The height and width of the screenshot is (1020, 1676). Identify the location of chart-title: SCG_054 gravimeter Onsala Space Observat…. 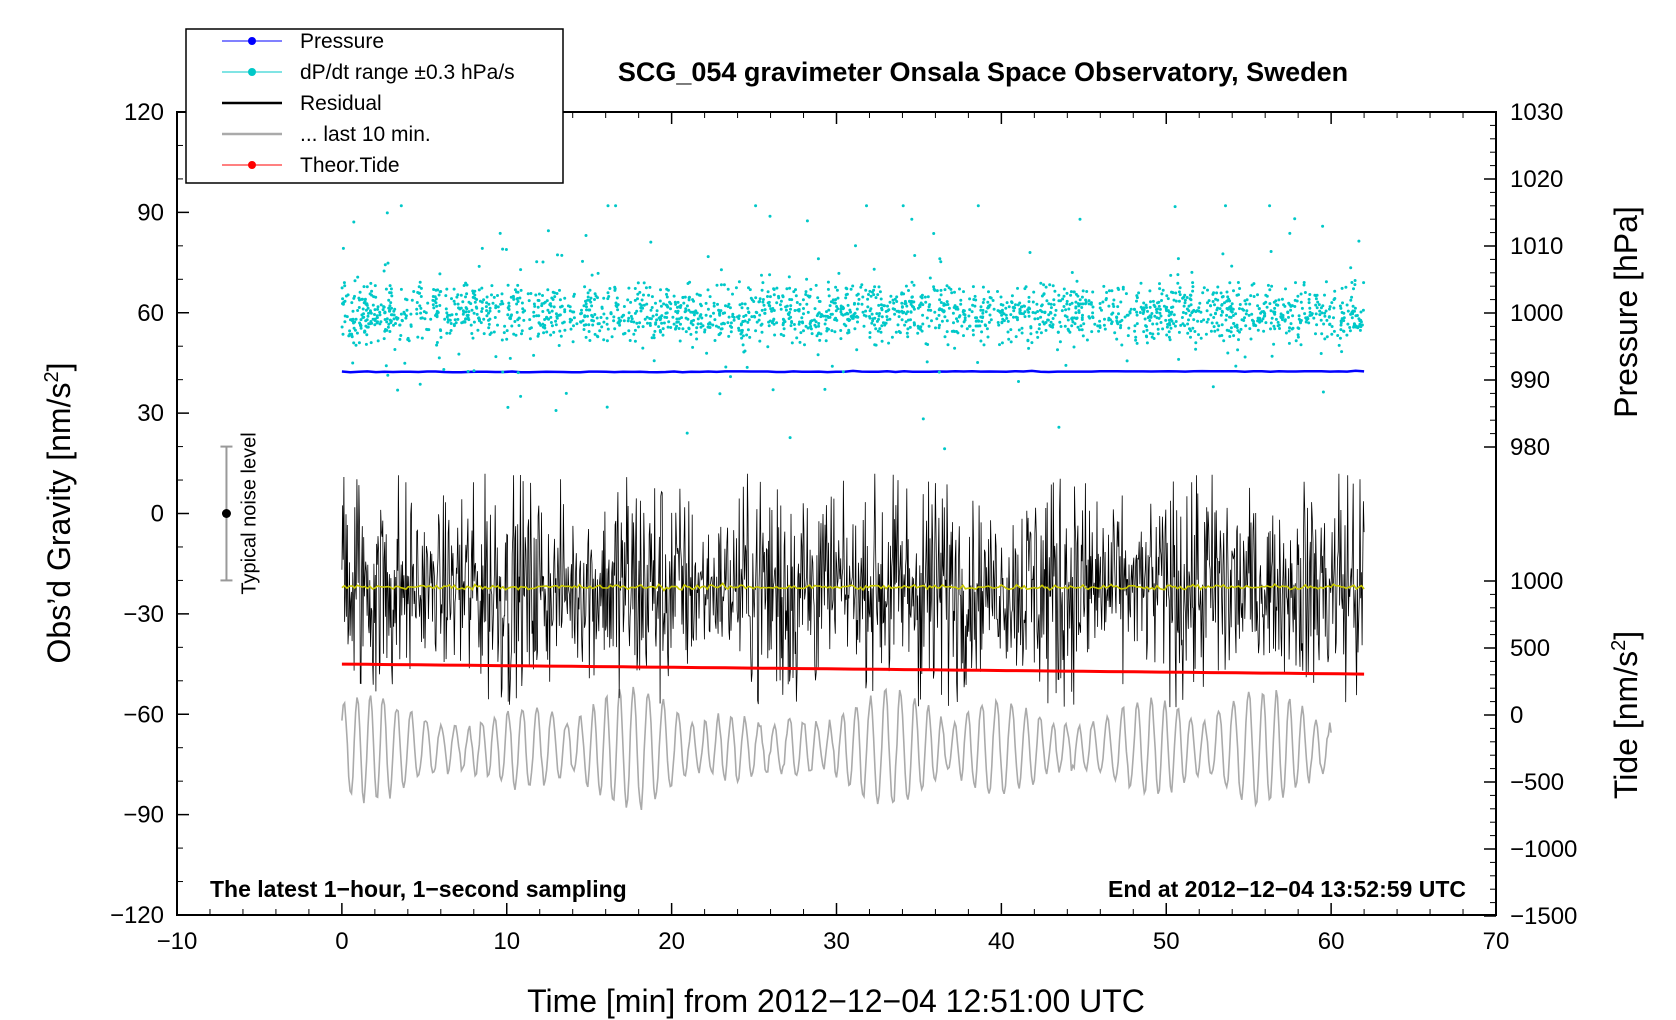
(983, 72).